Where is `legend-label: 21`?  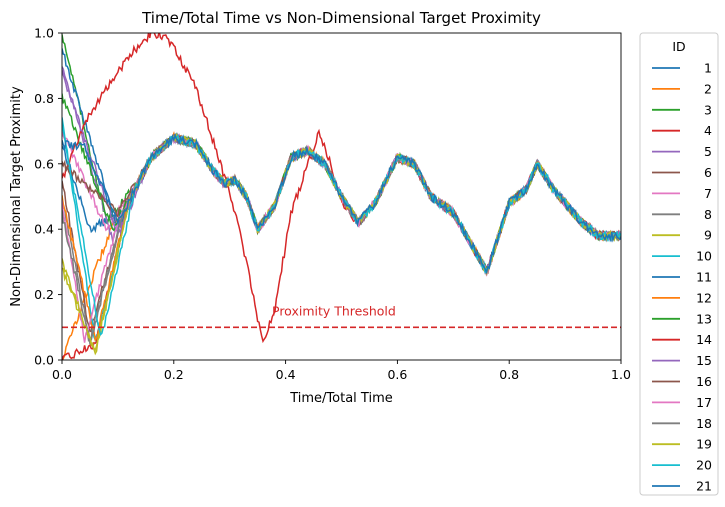
legend-label: 21 is located at coordinates (704, 486).